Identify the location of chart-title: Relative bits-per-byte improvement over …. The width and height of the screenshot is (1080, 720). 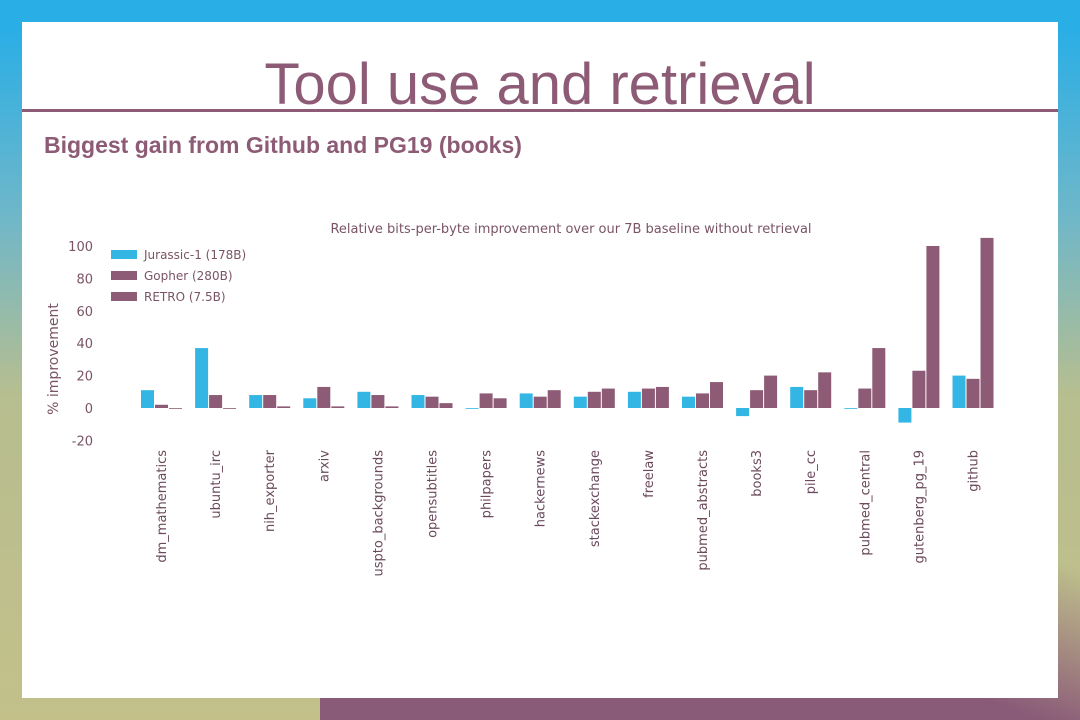
(570, 229).